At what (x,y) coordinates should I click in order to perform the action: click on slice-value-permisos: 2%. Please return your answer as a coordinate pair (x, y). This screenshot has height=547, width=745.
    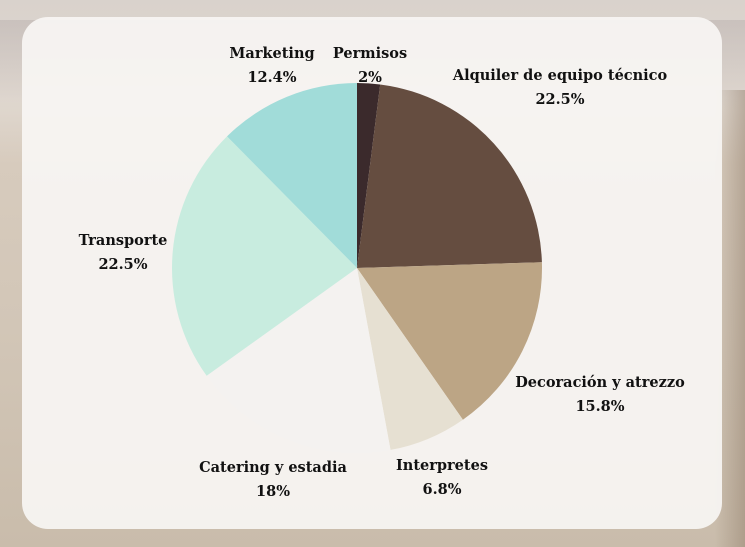
    Looking at the image, I should click on (370, 77).